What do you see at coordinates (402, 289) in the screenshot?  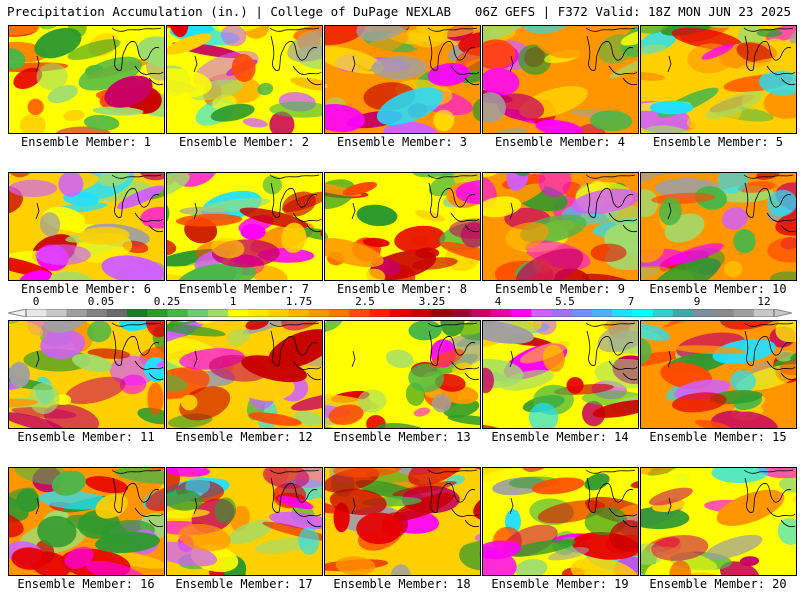 I see `ensemble-member-caption: Ensemble Member: 8` at bounding box center [402, 289].